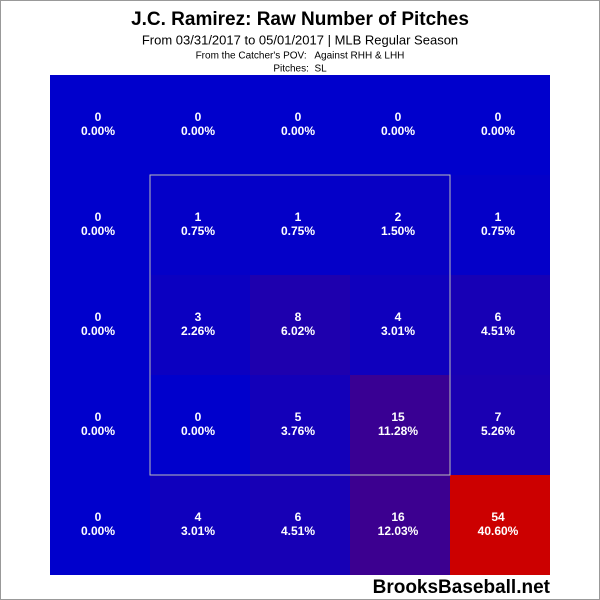 The height and width of the screenshot is (600, 600). Describe the element at coordinates (398, 217) in the screenshot. I see `cell-count: 2` at that location.